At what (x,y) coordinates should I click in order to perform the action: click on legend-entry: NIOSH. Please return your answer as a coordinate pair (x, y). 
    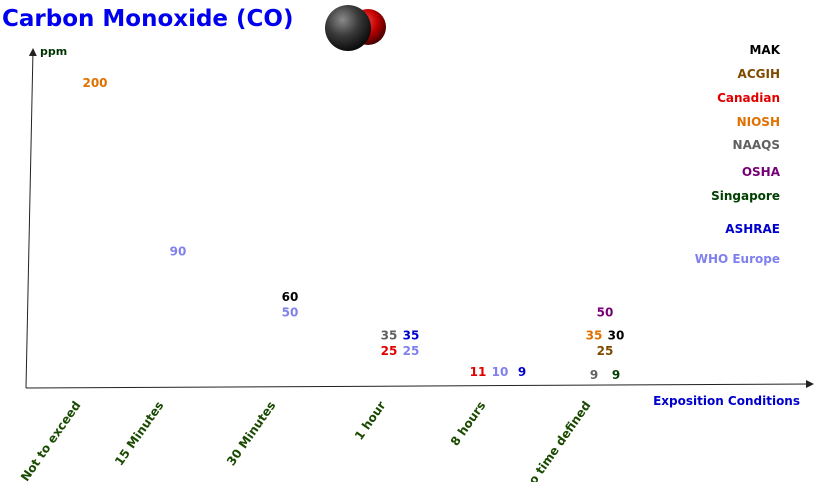
    Looking at the image, I should click on (758, 122).